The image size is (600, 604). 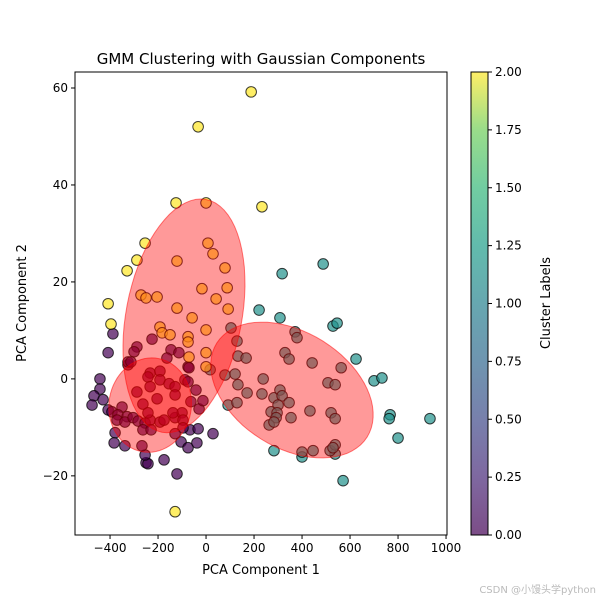 What do you see at coordinates (206, 548) in the screenshot?
I see `x-tick-label: 0` at bounding box center [206, 548].